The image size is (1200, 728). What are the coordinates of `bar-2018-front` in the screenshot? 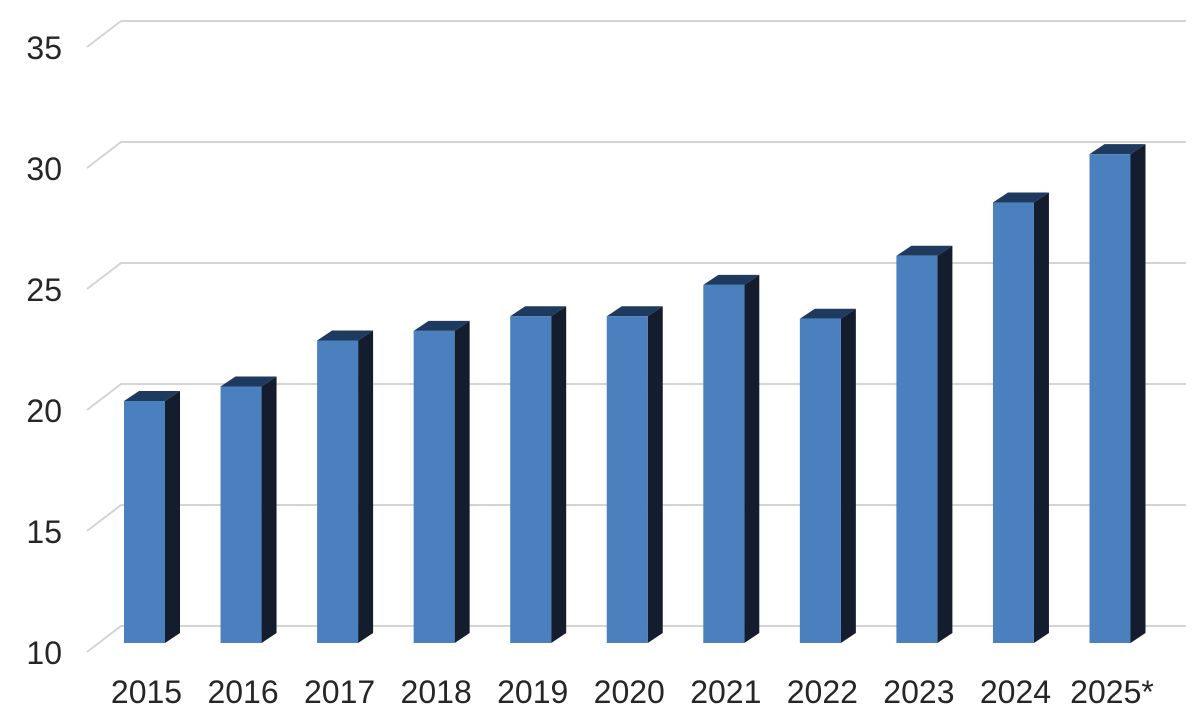 It's located at (434, 486).